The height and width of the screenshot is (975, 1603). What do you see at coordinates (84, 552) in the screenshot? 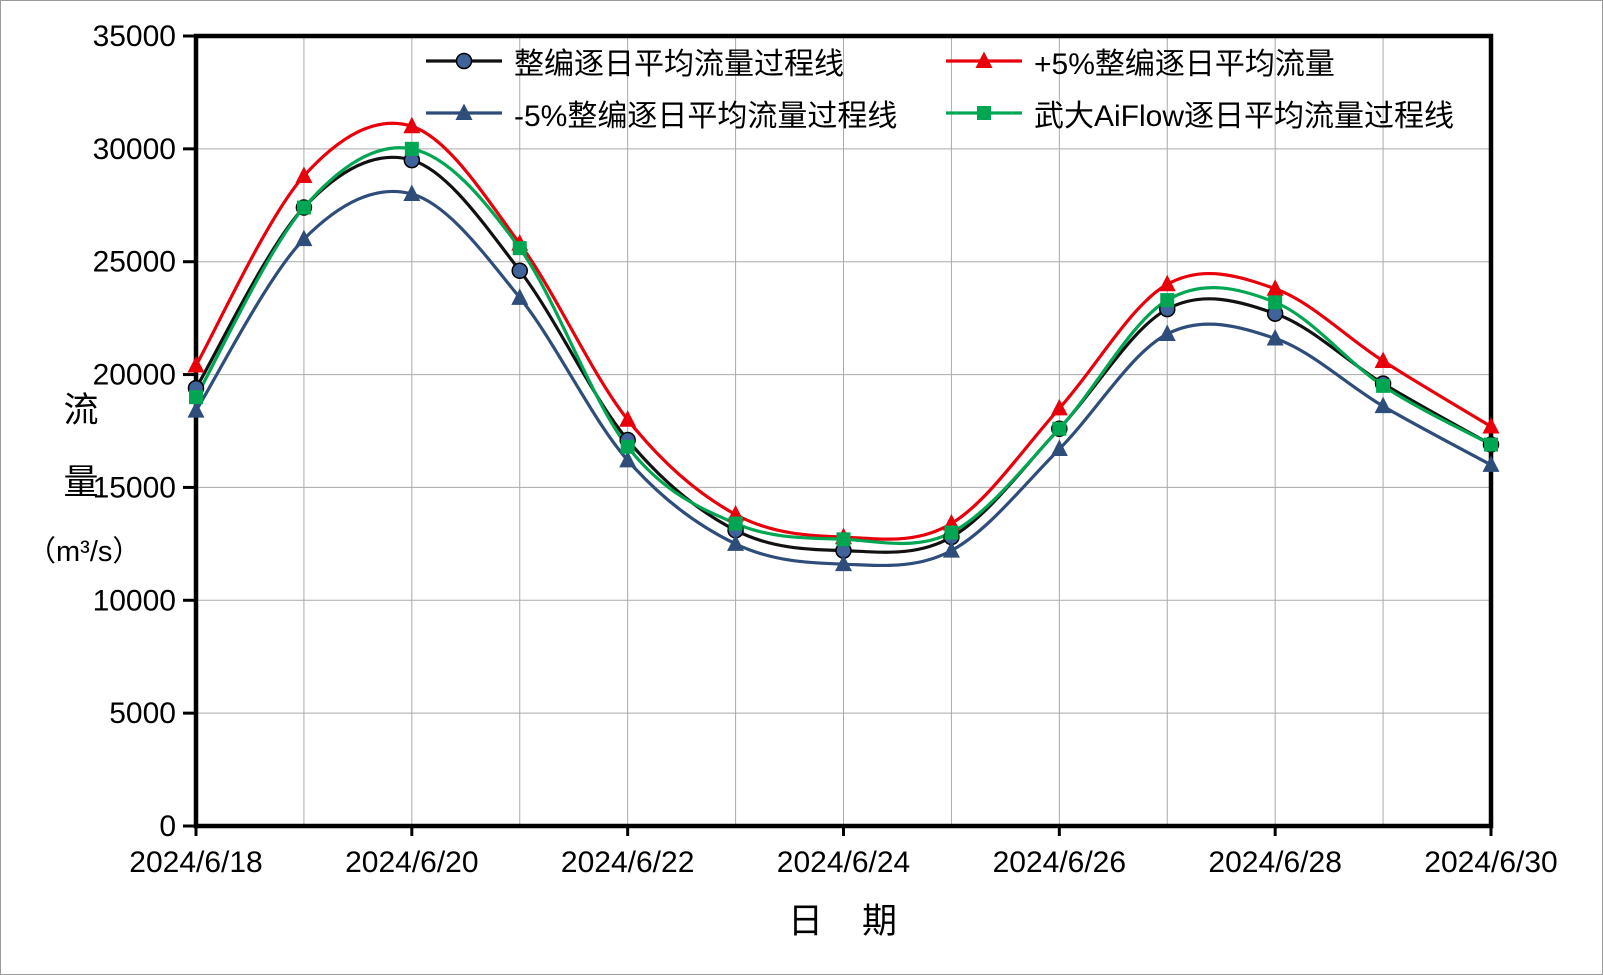
I see `y-axis-unit: （m³/s）` at bounding box center [84, 552].